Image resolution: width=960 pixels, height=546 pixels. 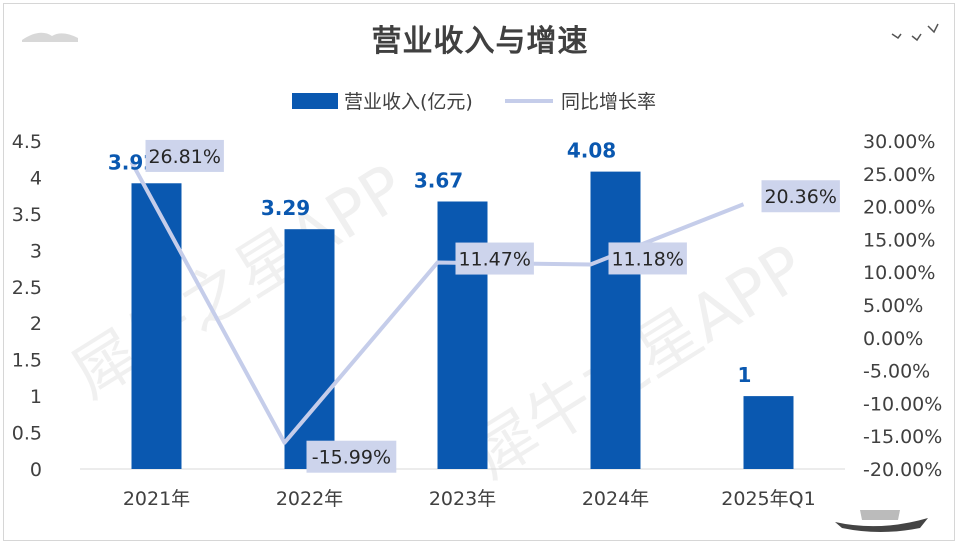 I want to click on birds-decoration, so click(x=915, y=32).